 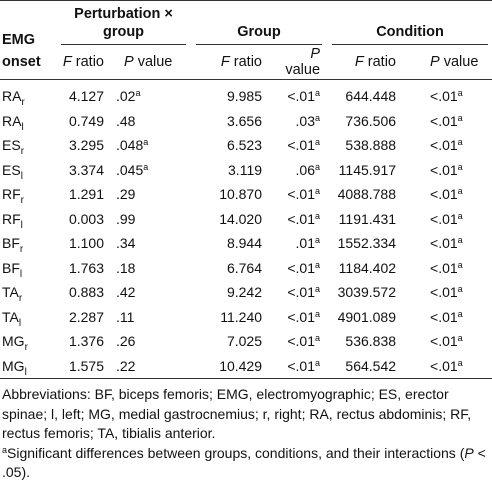 What do you see at coordinates (364, 243) in the screenshot?
I see `cell: 1552.334` at bounding box center [364, 243].